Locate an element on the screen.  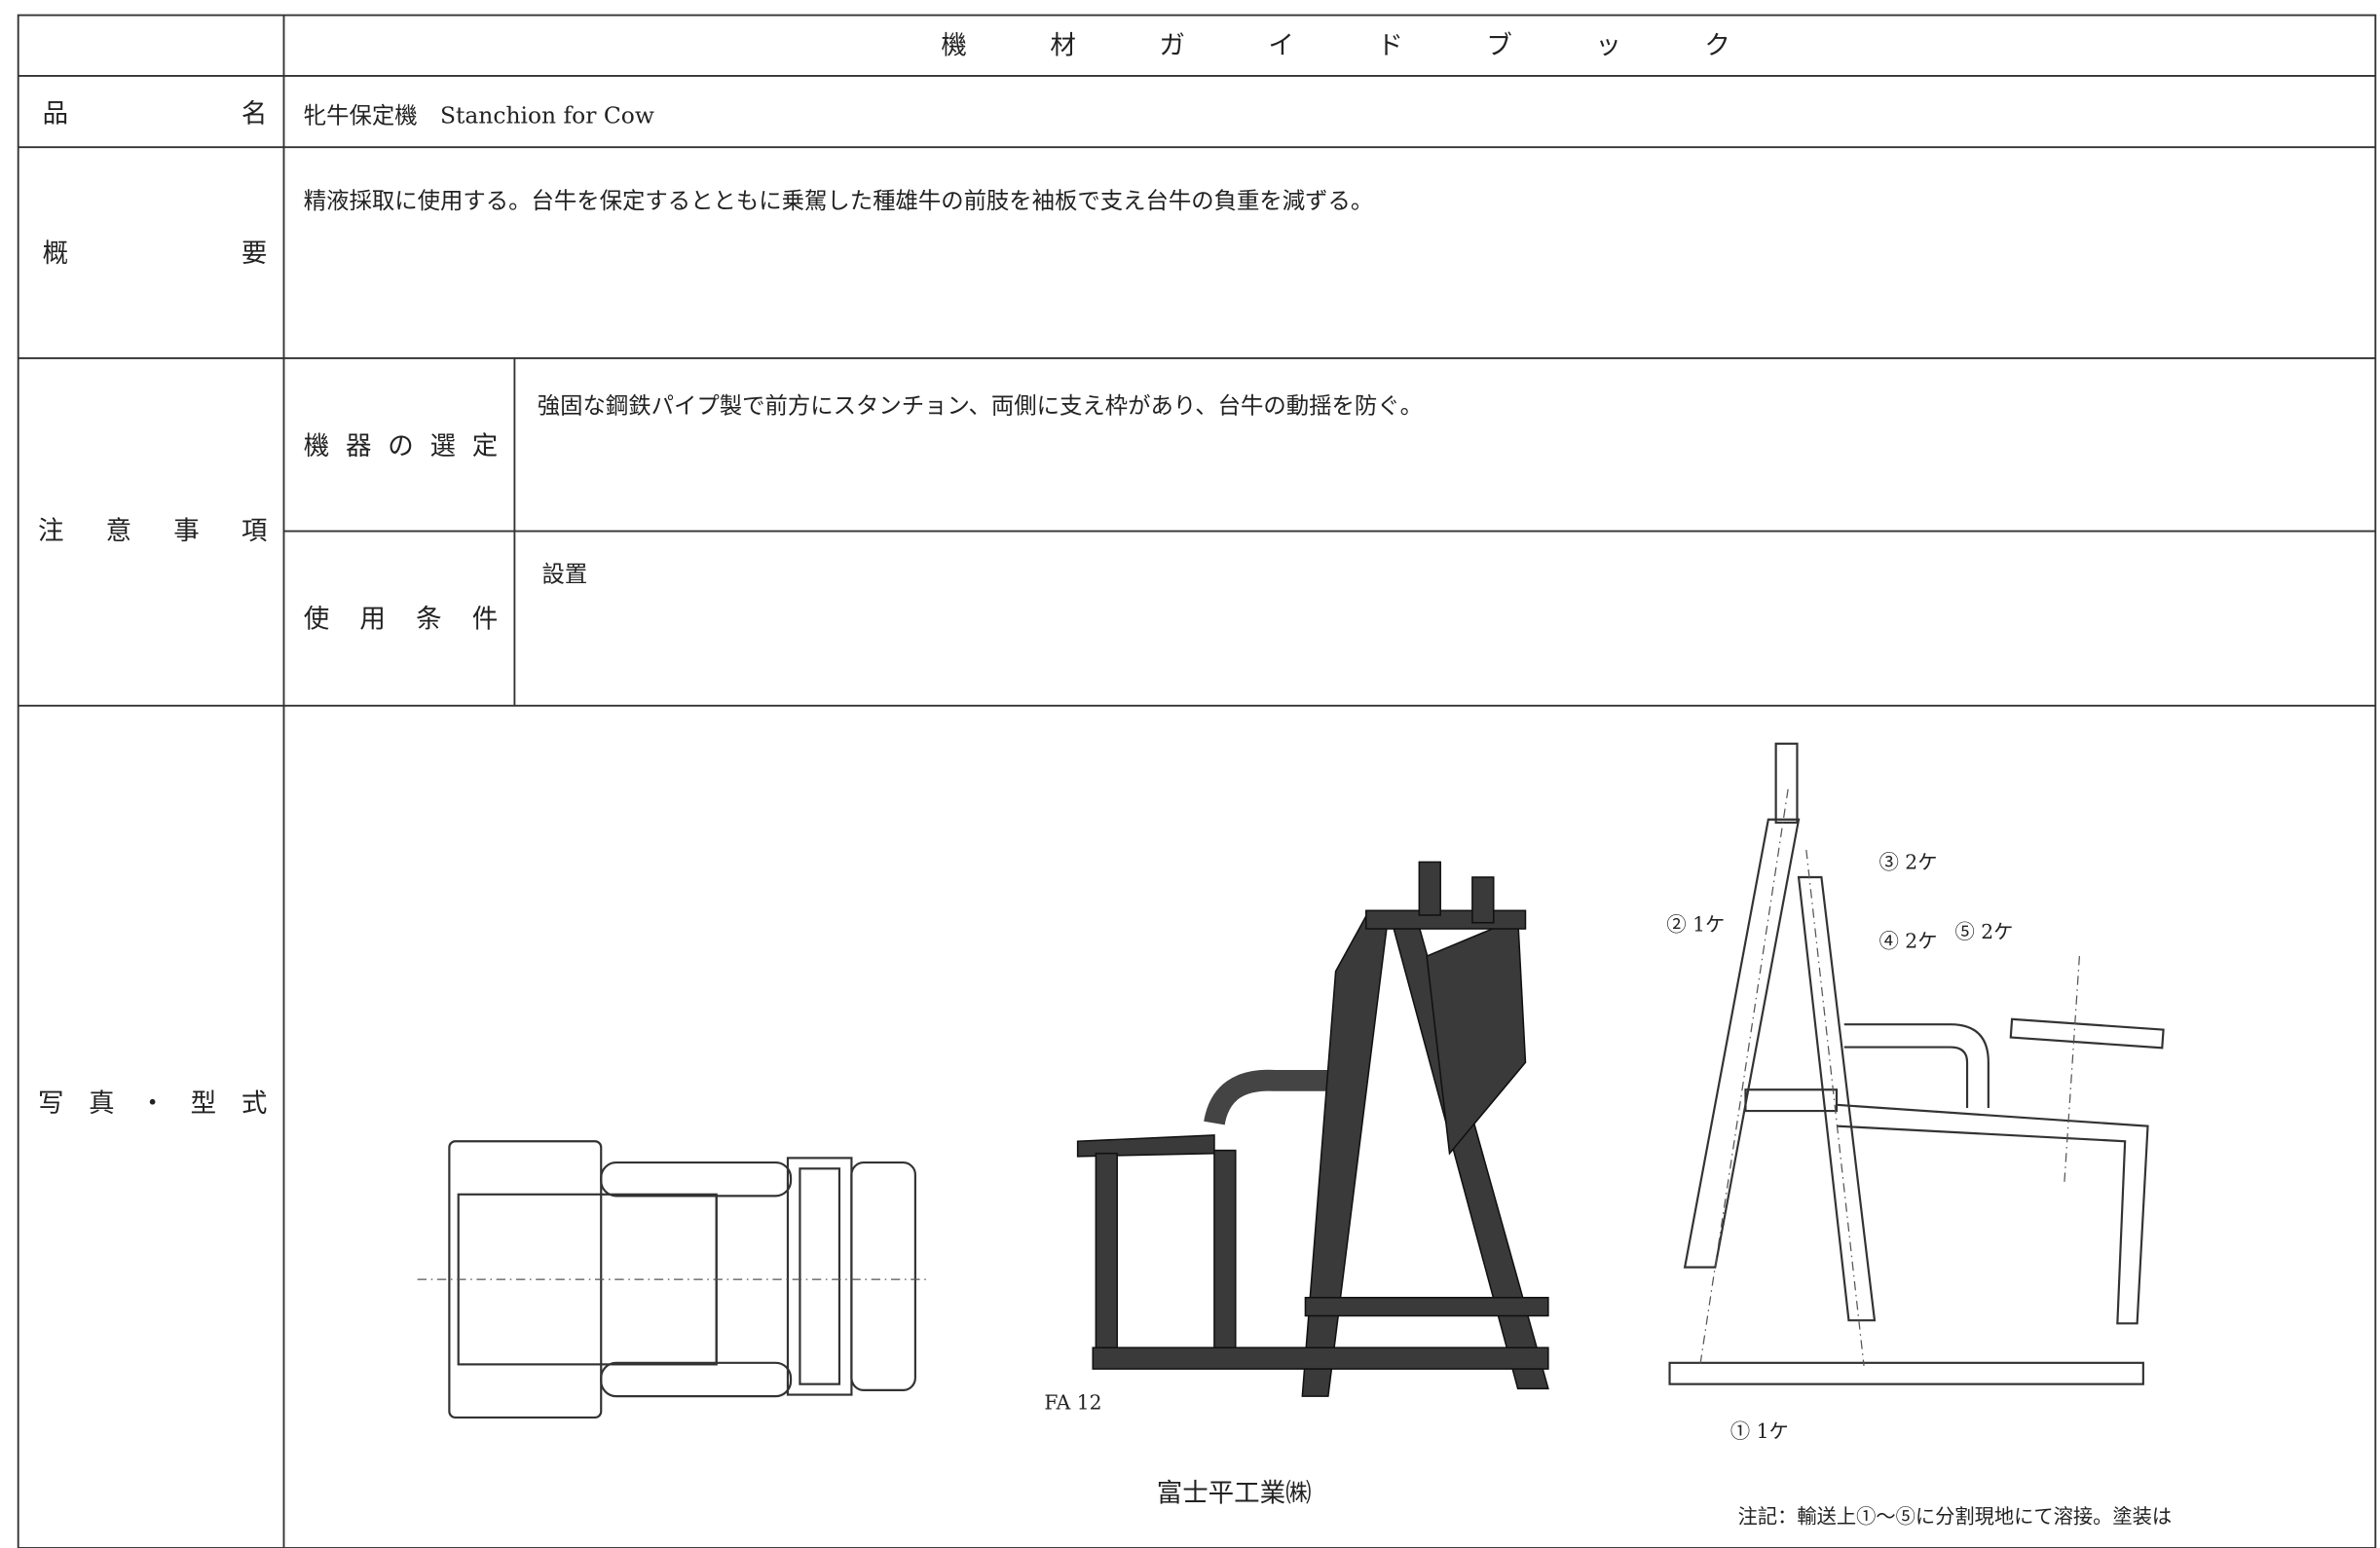
footnote: 注記：輸送上①～⑤に分割現地にて溶接。塗装は is located at coordinates (1955, 1516).